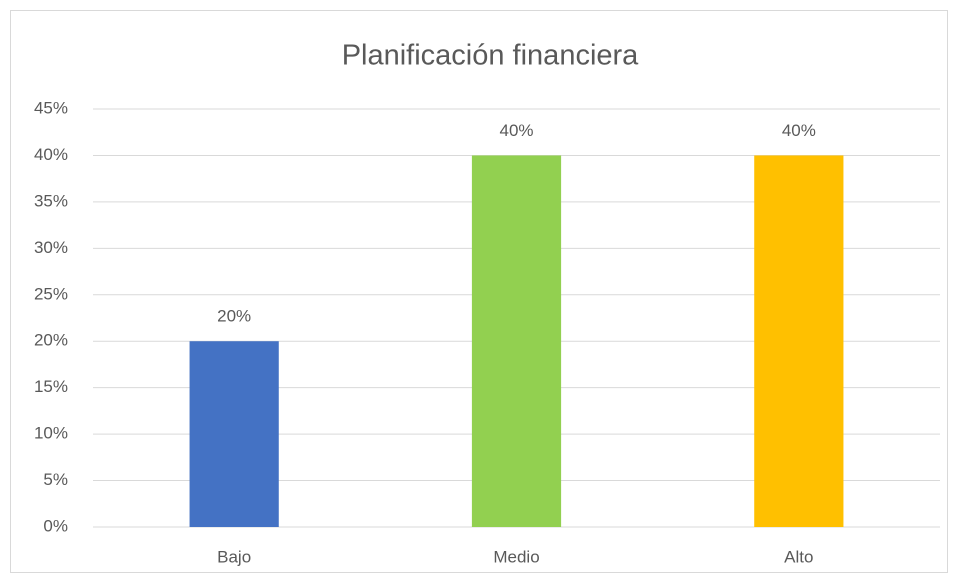 This screenshot has height=583, width=958. I want to click on y-tick-label: 40%, so click(51, 154).